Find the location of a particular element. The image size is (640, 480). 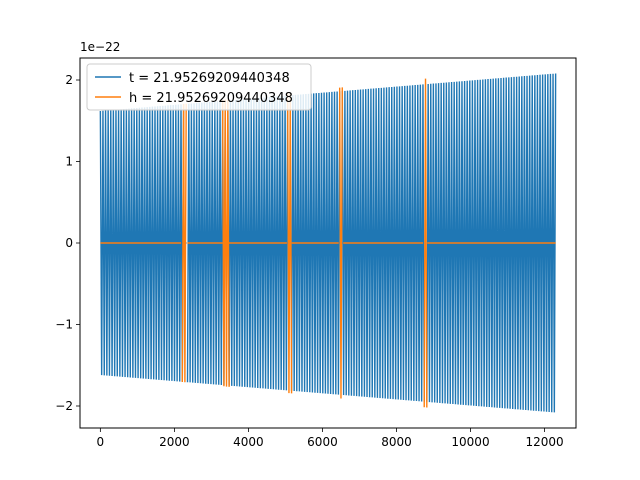

x-axis: 0 2000 4000 6000 8000 10000 12000 is located at coordinates (330, 438).